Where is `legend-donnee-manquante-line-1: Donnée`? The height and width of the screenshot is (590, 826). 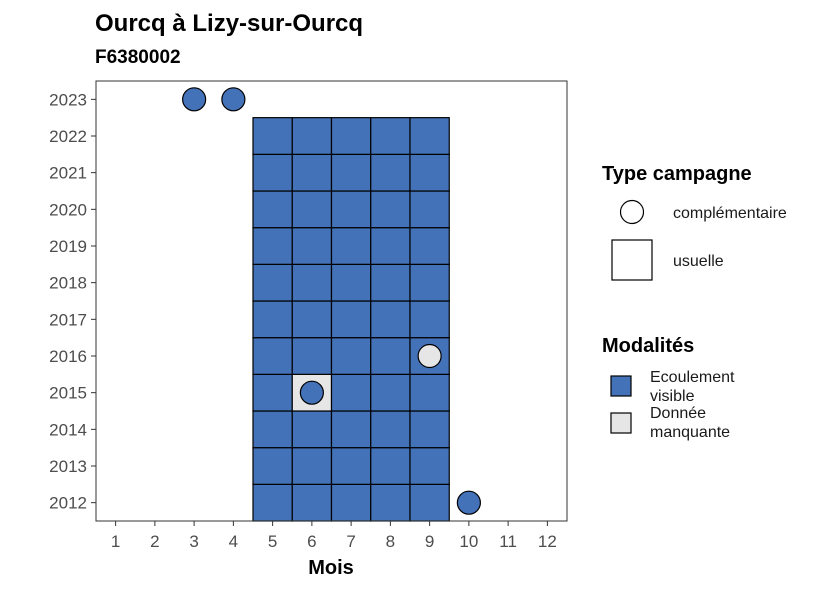 legend-donnee-manquante-line-1: Donnée is located at coordinates (678, 413).